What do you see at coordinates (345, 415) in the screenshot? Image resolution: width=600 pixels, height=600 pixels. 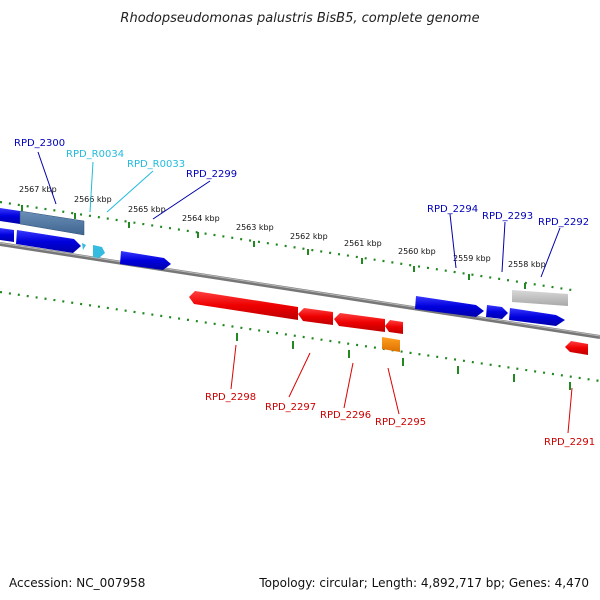 I see `label-RPD_2296: RPD_2296` at bounding box center [345, 415].